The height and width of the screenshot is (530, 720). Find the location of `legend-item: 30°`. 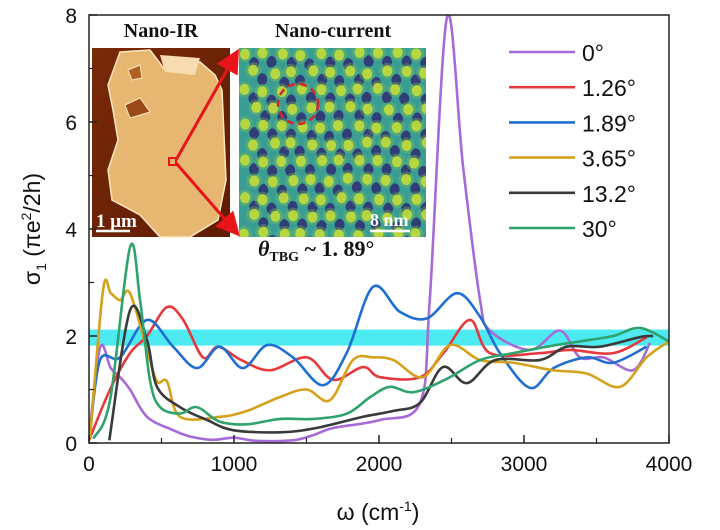

legend-item: 30° is located at coordinates (563, 229).